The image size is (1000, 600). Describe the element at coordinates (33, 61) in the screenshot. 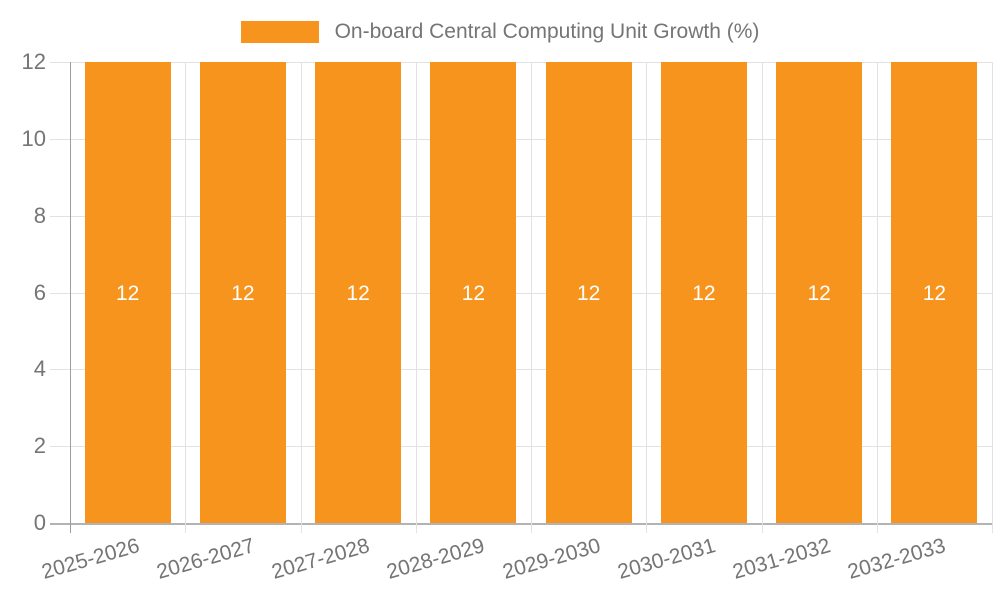

I see `y-axis-tick-label: 12` at that location.